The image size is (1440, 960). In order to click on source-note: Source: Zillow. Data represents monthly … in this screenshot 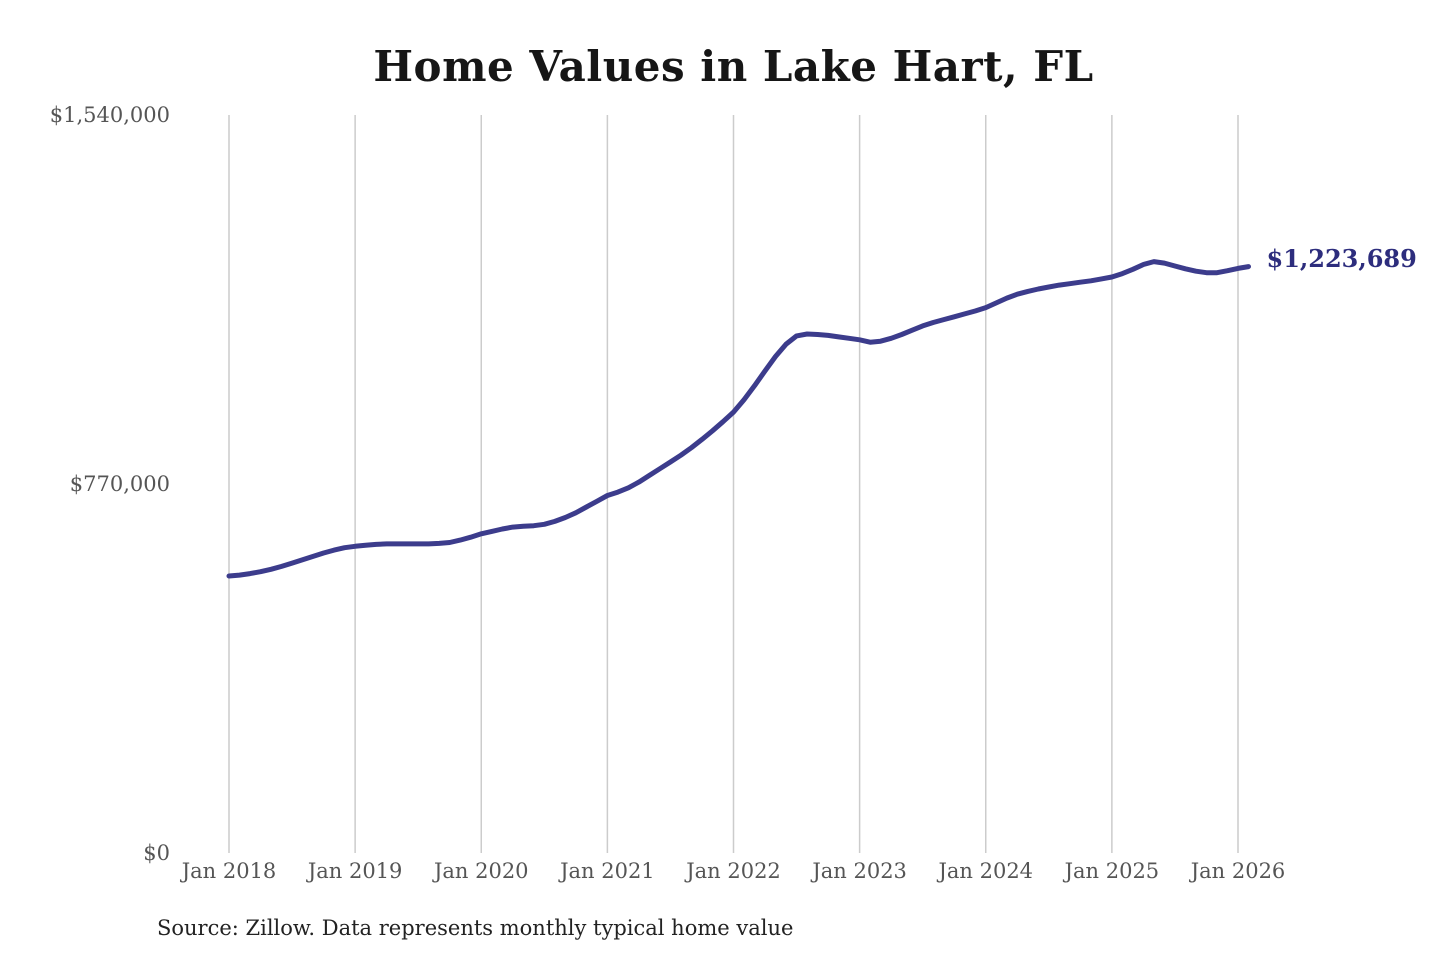, I will do `click(475, 928)`.